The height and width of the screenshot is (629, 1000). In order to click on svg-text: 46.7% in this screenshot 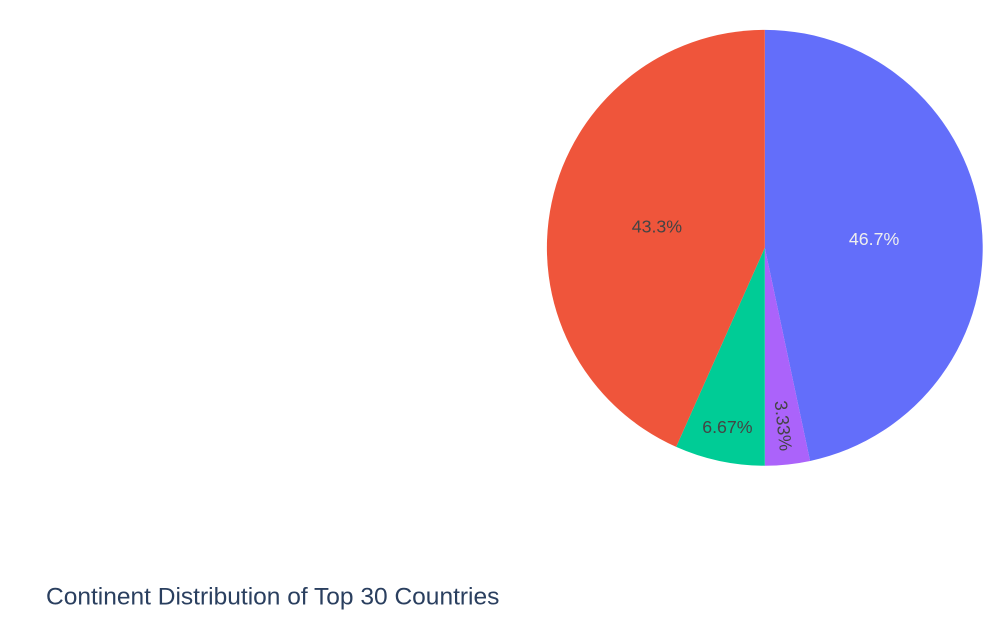, I will do `click(874, 239)`.